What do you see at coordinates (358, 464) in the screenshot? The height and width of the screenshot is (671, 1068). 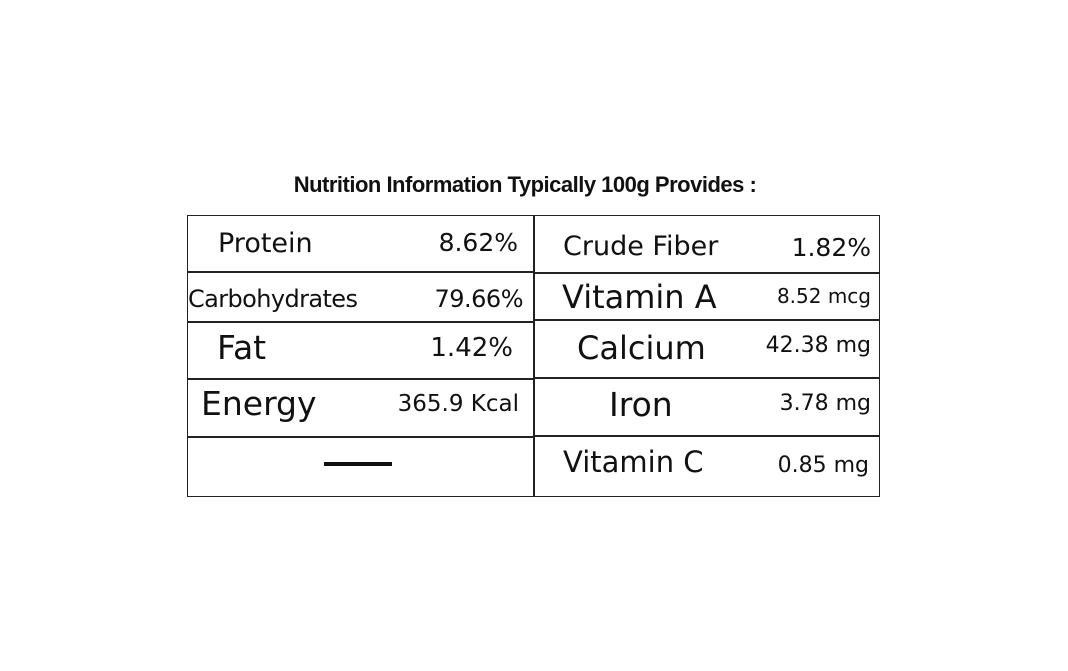 I see `empty-cell-dash` at bounding box center [358, 464].